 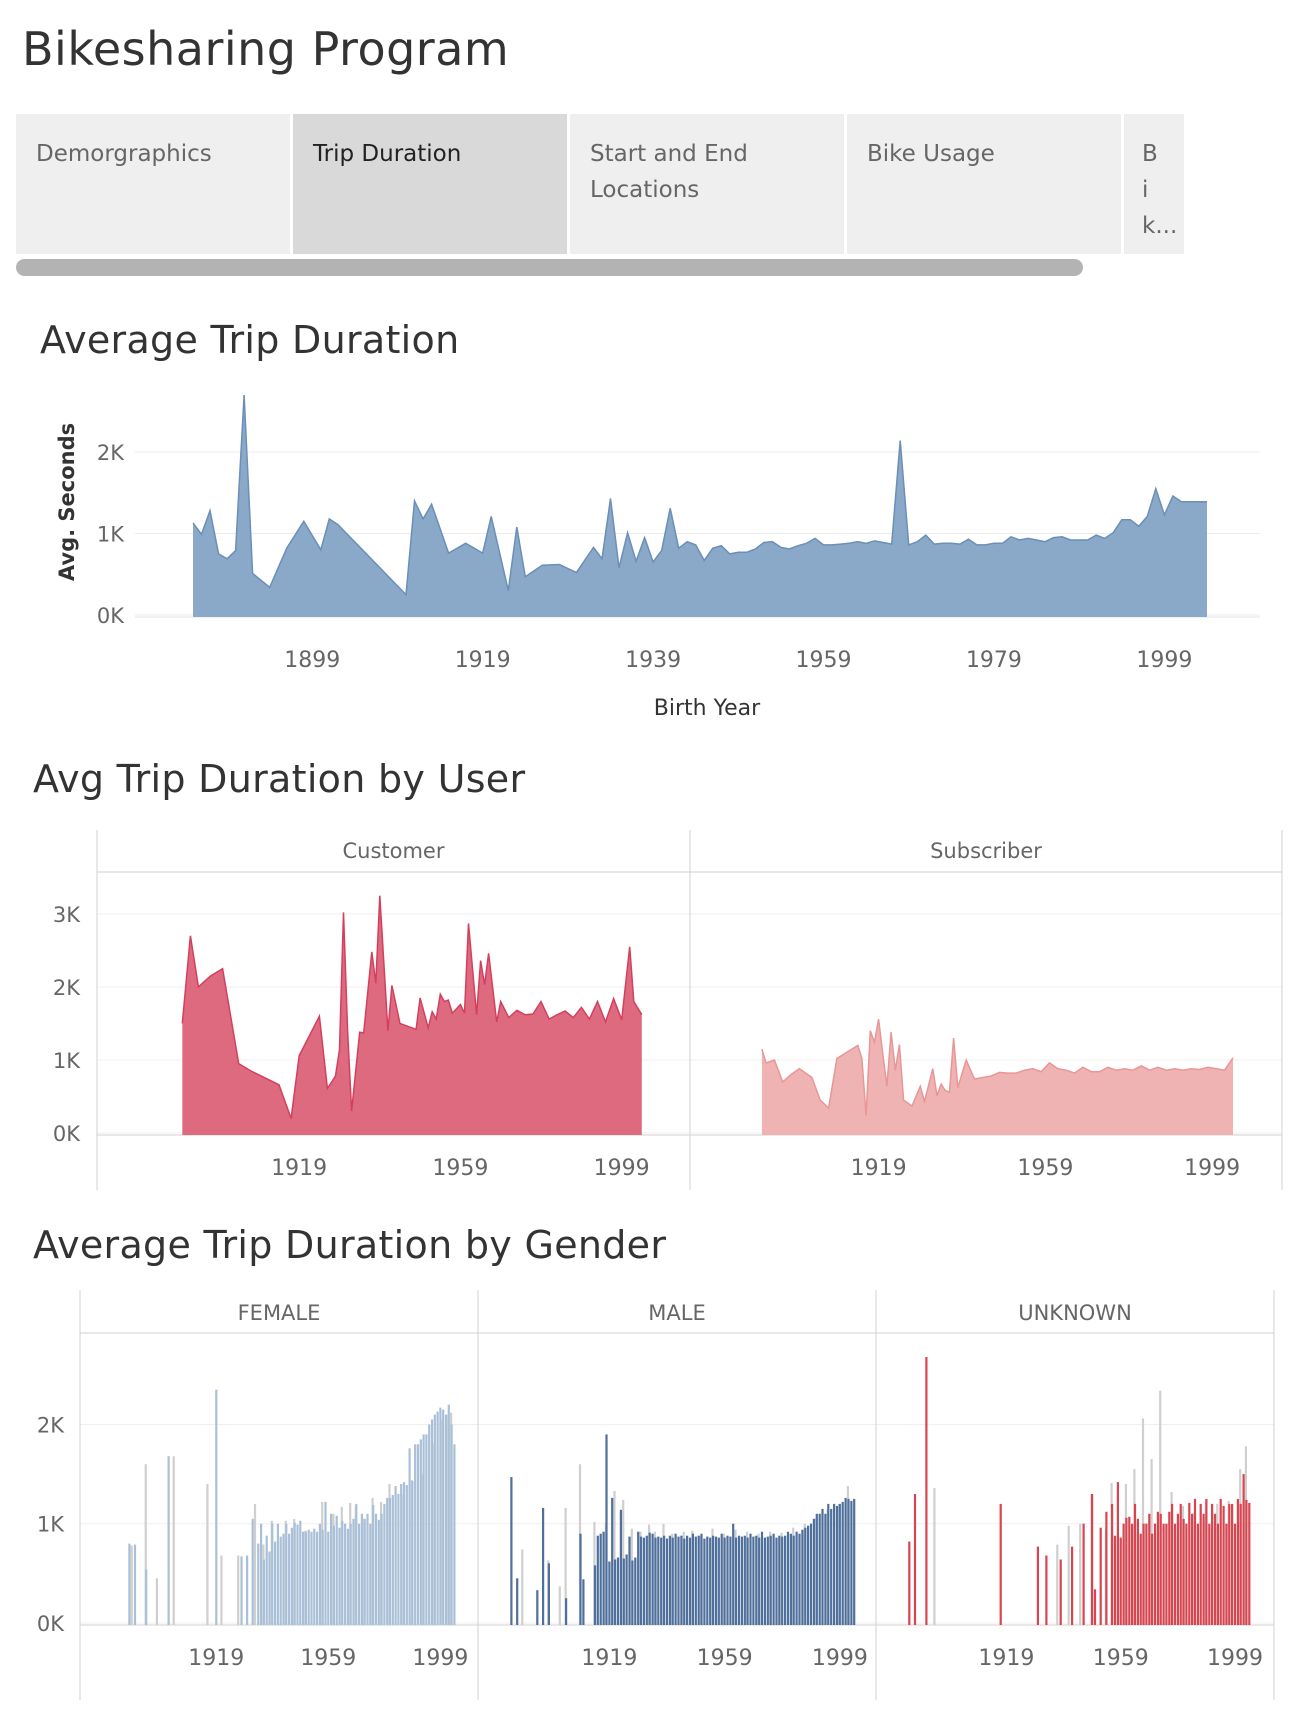 I want to click on tab-trip-duration: Trip Duration, so click(x=430, y=184).